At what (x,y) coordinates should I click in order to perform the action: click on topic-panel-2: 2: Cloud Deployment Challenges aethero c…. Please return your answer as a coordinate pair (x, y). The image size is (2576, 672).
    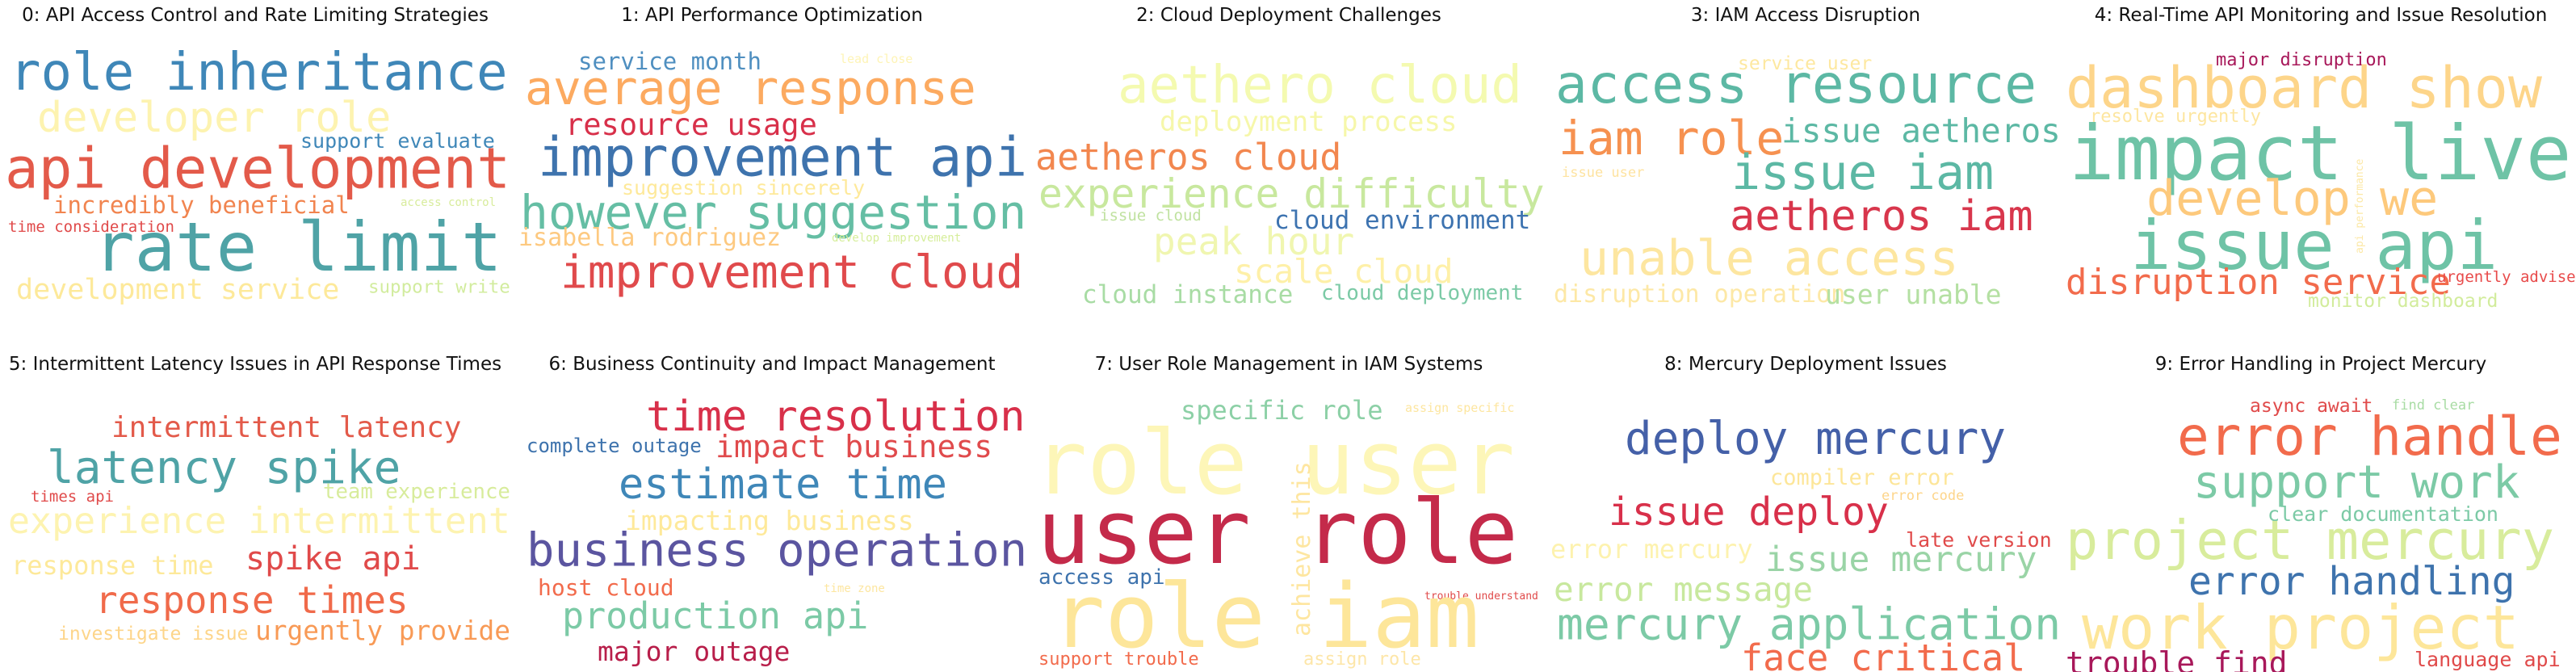
    Looking at the image, I should click on (1289, 161).